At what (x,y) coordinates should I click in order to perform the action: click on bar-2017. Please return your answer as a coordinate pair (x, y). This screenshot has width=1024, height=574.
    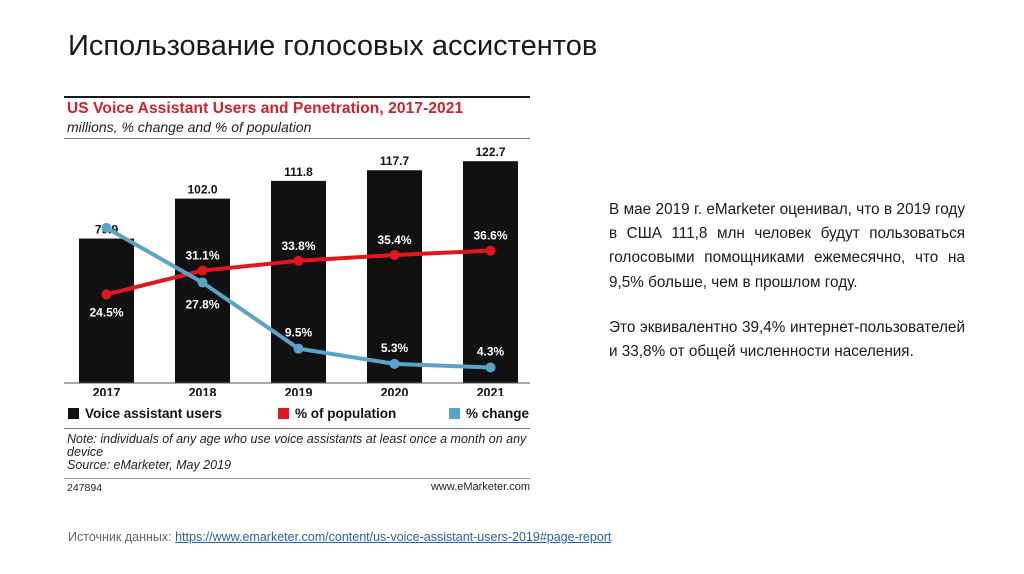
    Looking at the image, I should click on (106, 310).